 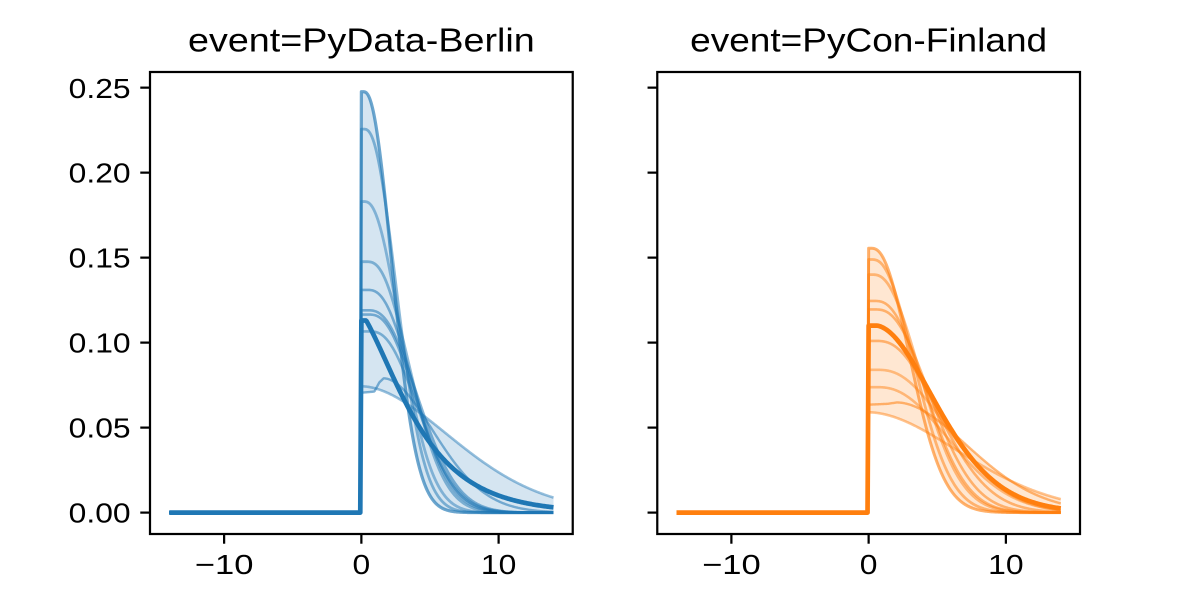 I want to click on svg-text: 0.05, so click(x=100, y=428).